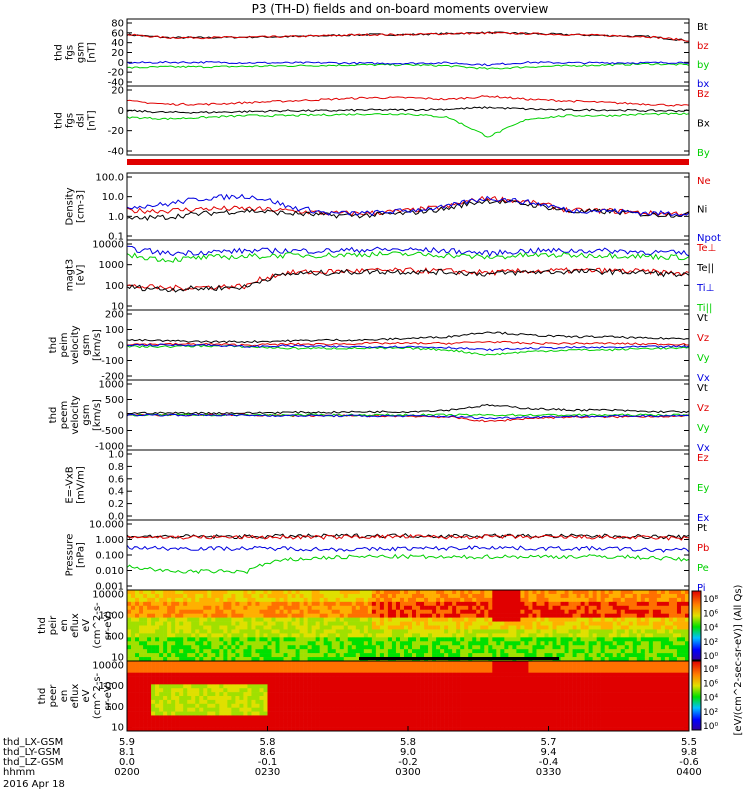 This screenshot has width=750, height=800. Describe the element at coordinates (64, 415) in the screenshot. I see `y-axis-label: peem` at that location.